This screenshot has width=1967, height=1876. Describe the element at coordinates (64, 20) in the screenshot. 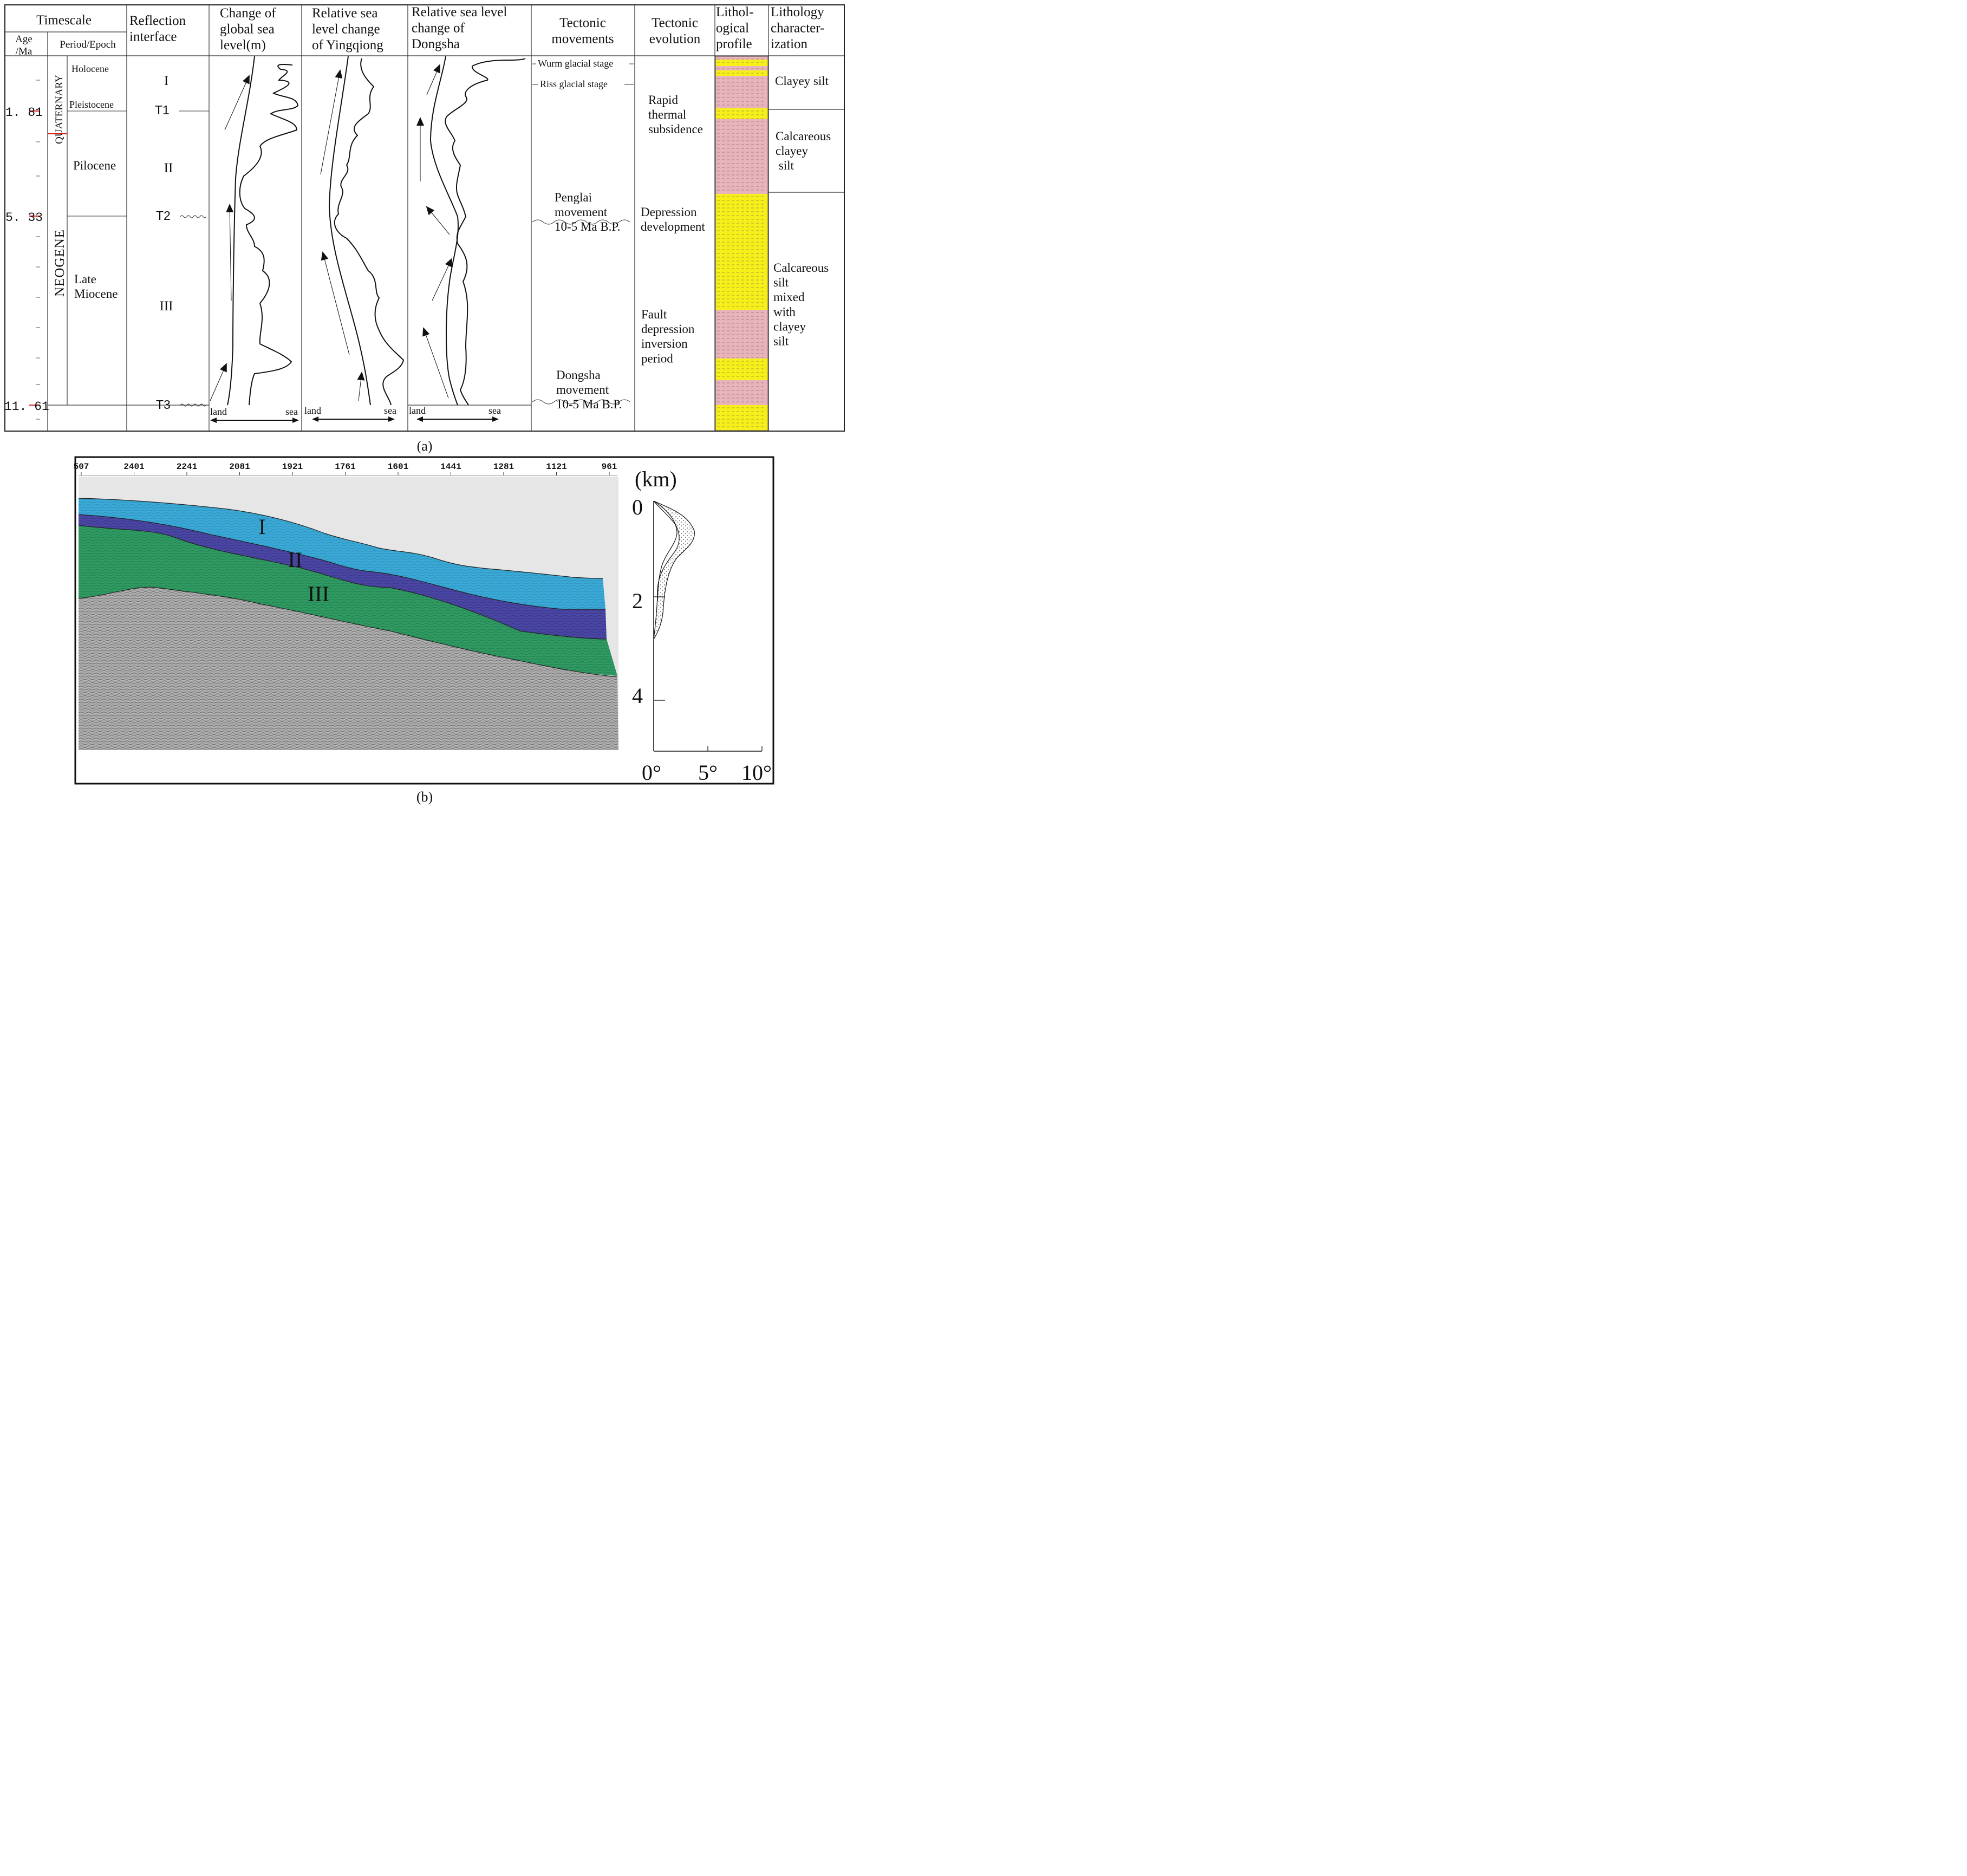

I see `timescale-header: Timescale` at that location.